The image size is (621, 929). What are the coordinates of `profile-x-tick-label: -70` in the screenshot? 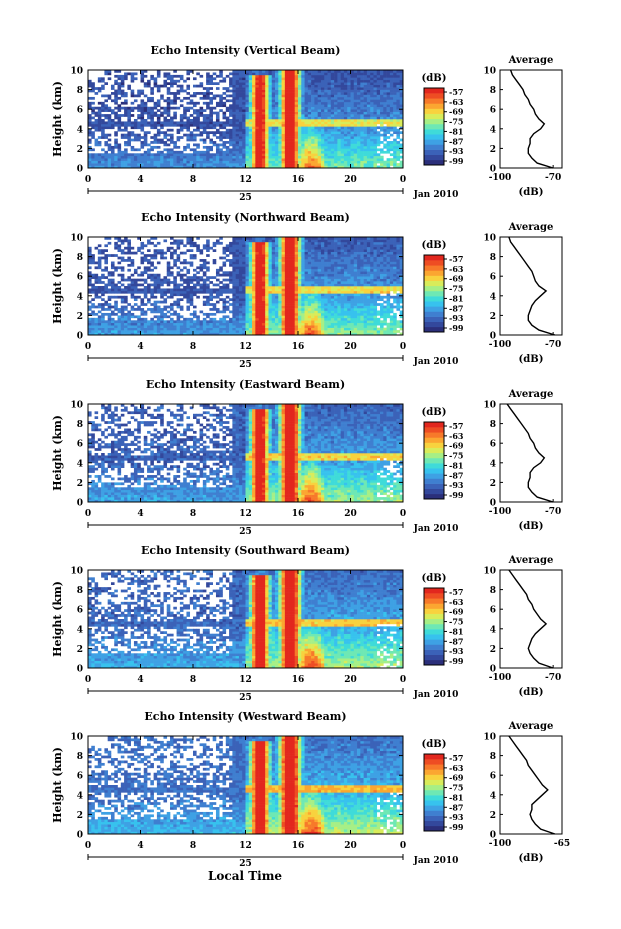 It's located at (553, 678).